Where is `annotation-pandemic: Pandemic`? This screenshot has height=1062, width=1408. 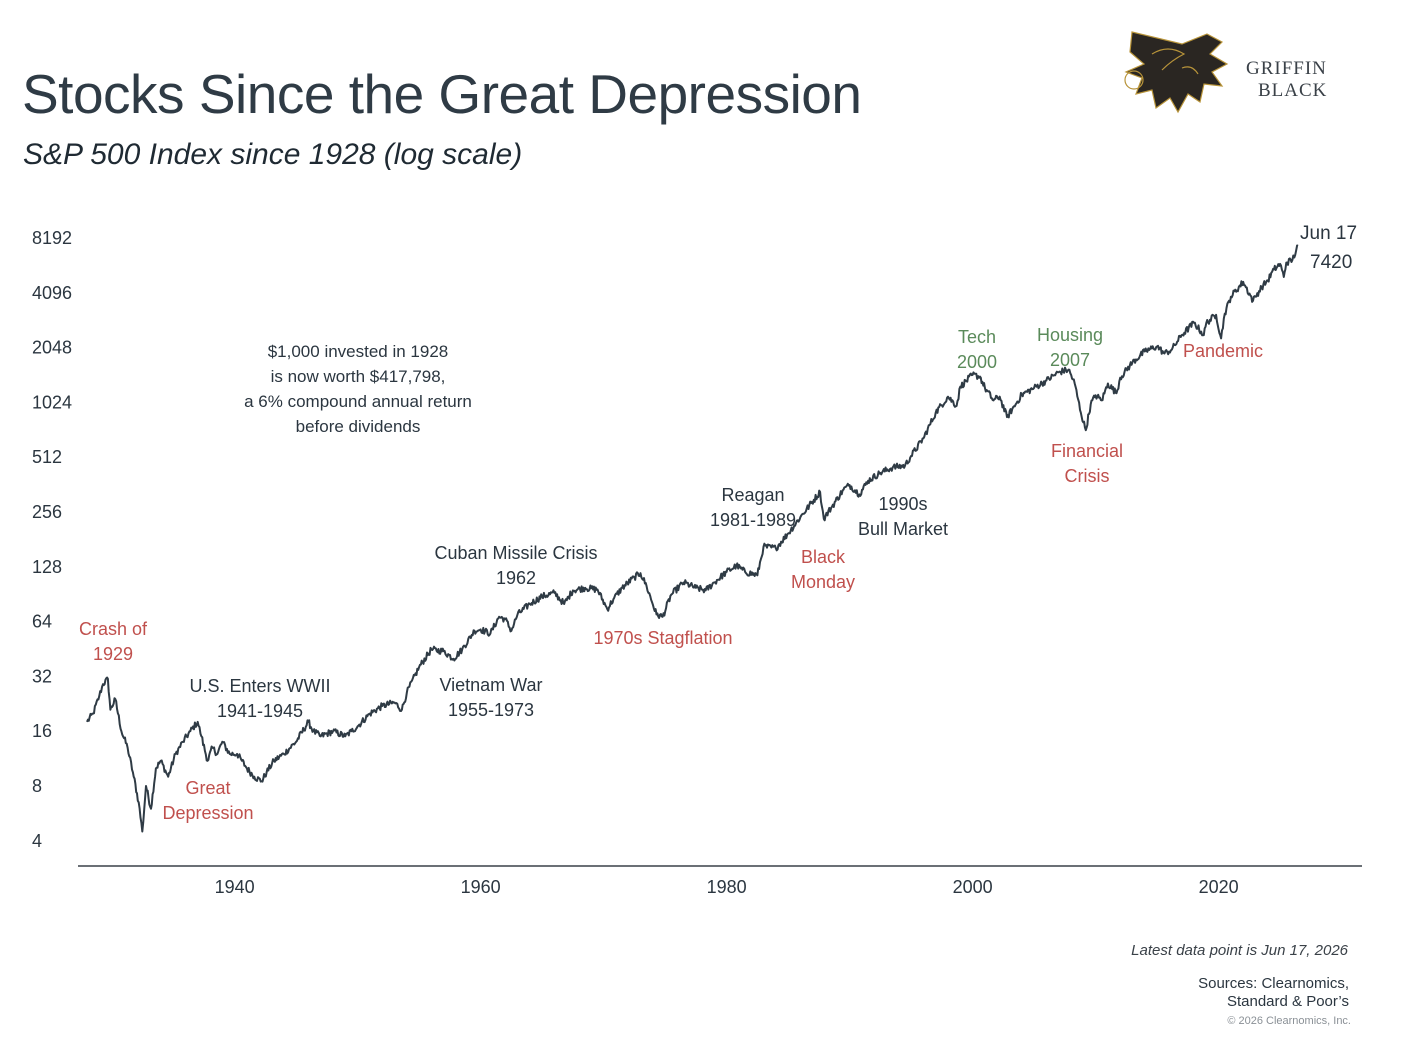
annotation-pandemic: Pandemic is located at coordinates (1223, 351).